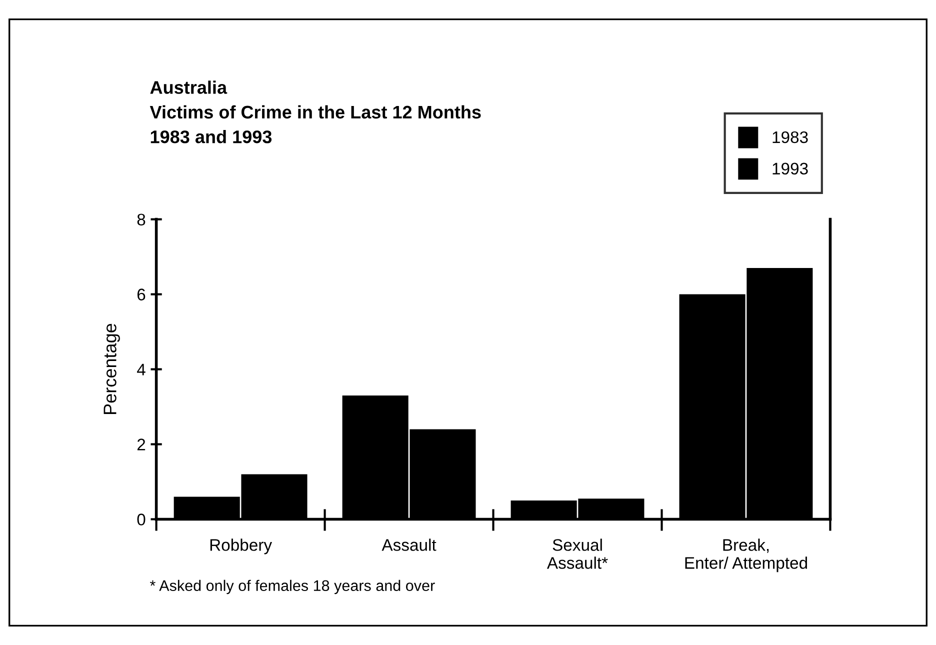 This screenshot has height=645, width=936. What do you see at coordinates (315, 112) in the screenshot?
I see `chart-title: Australia Victims of Crime in the Last 12 Months 1983 and 1993` at bounding box center [315, 112].